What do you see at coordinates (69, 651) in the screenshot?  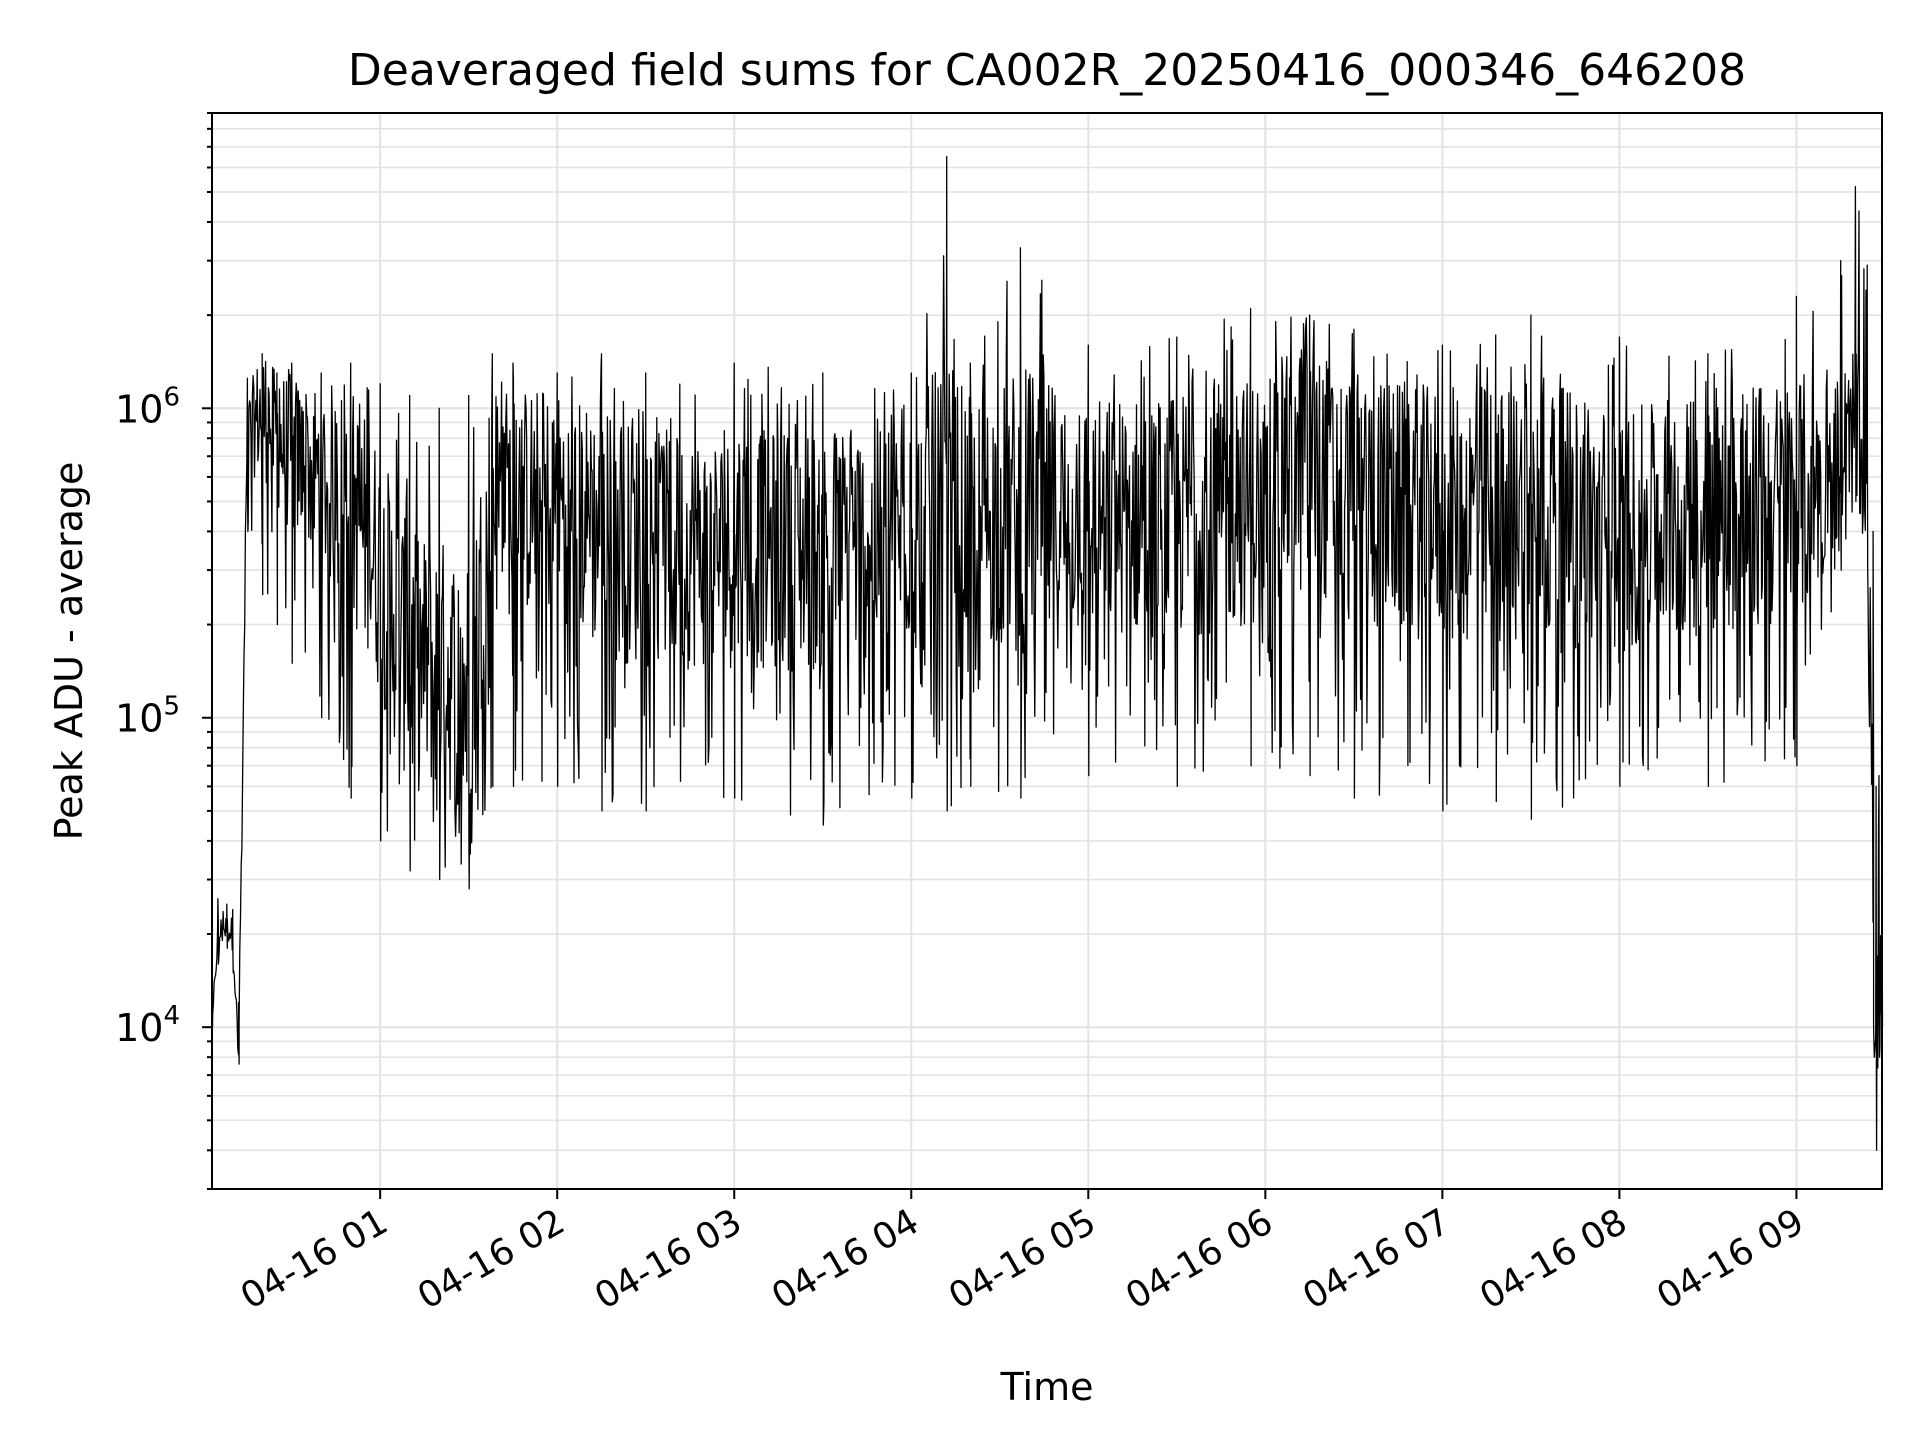 I see `y-axis-label: Peak ADU - average` at bounding box center [69, 651].